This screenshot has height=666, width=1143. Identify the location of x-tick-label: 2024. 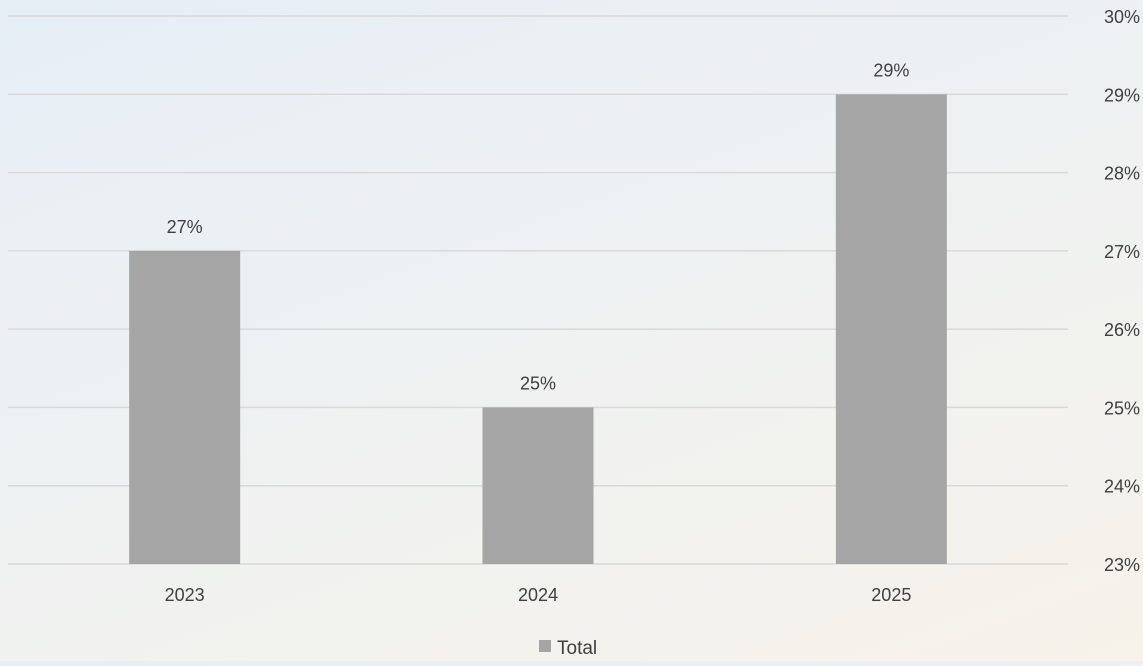
(538, 595).